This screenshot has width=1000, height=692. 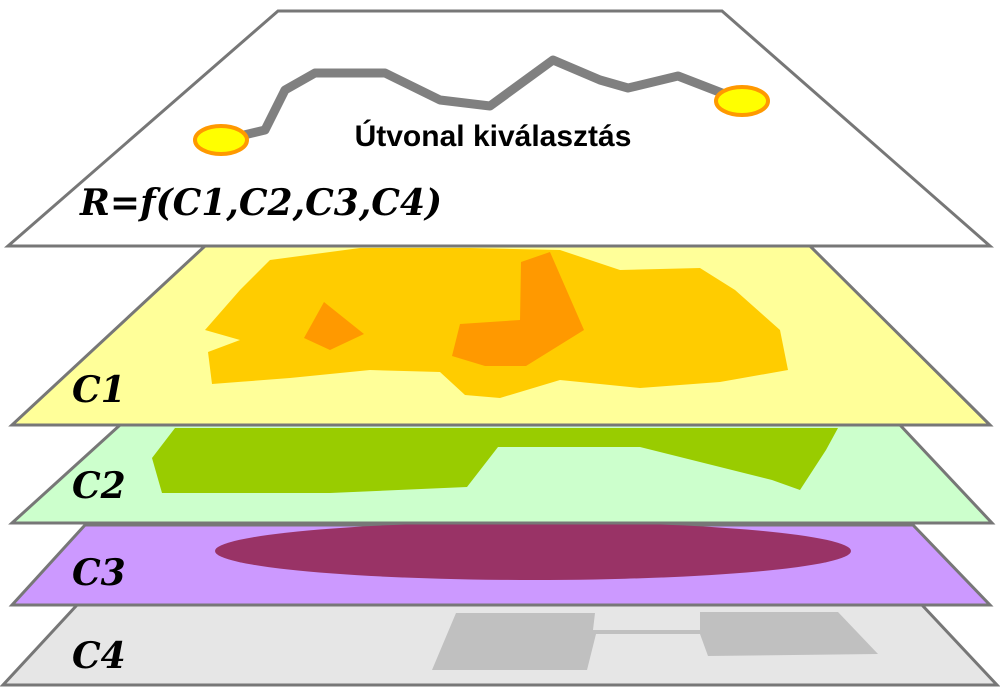 What do you see at coordinates (99, 486) in the screenshot?
I see `c2-label: C2` at bounding box center [99, 486].